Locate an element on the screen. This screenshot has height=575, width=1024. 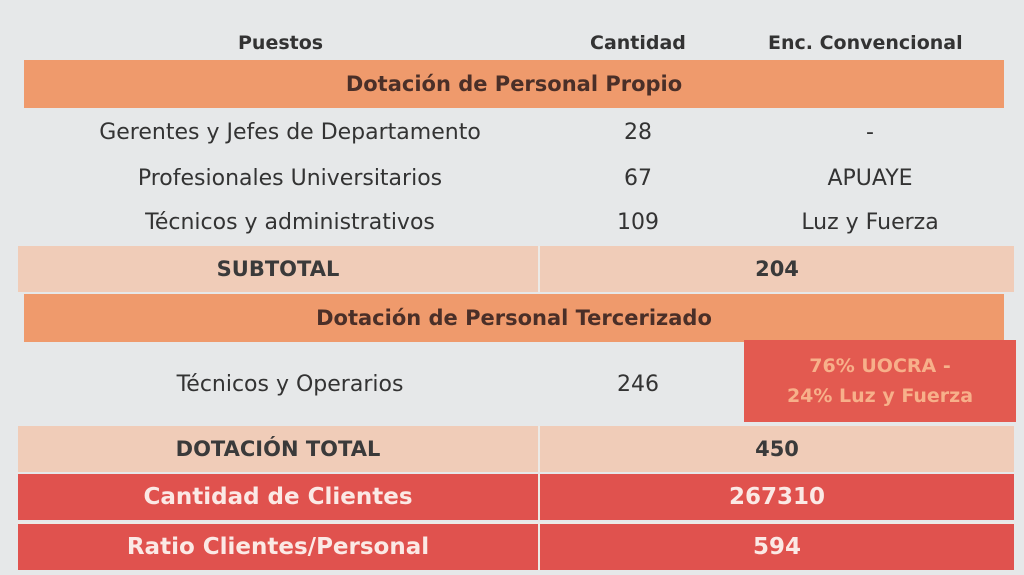
clientes-row: Cantidad de Clientes 267310 is located at coordinates (516, 497).